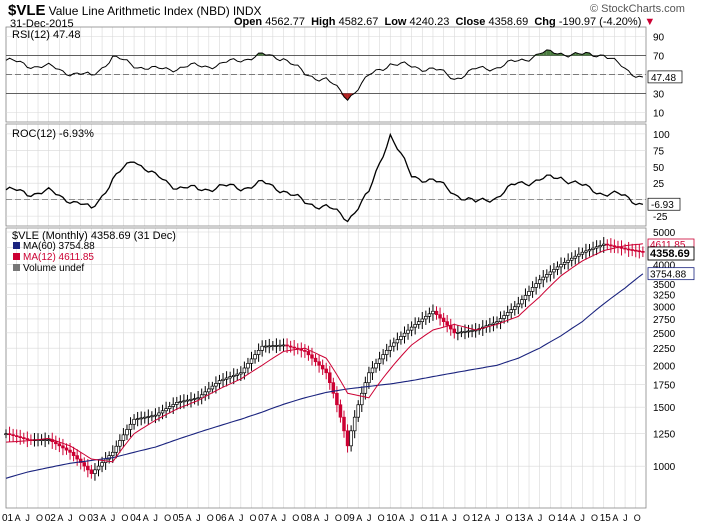 This screenshot has height=530, width=705. Describe the element at coordinates (346, 97) in the screenshot. I see `rsi-oversold-fill` at that location.